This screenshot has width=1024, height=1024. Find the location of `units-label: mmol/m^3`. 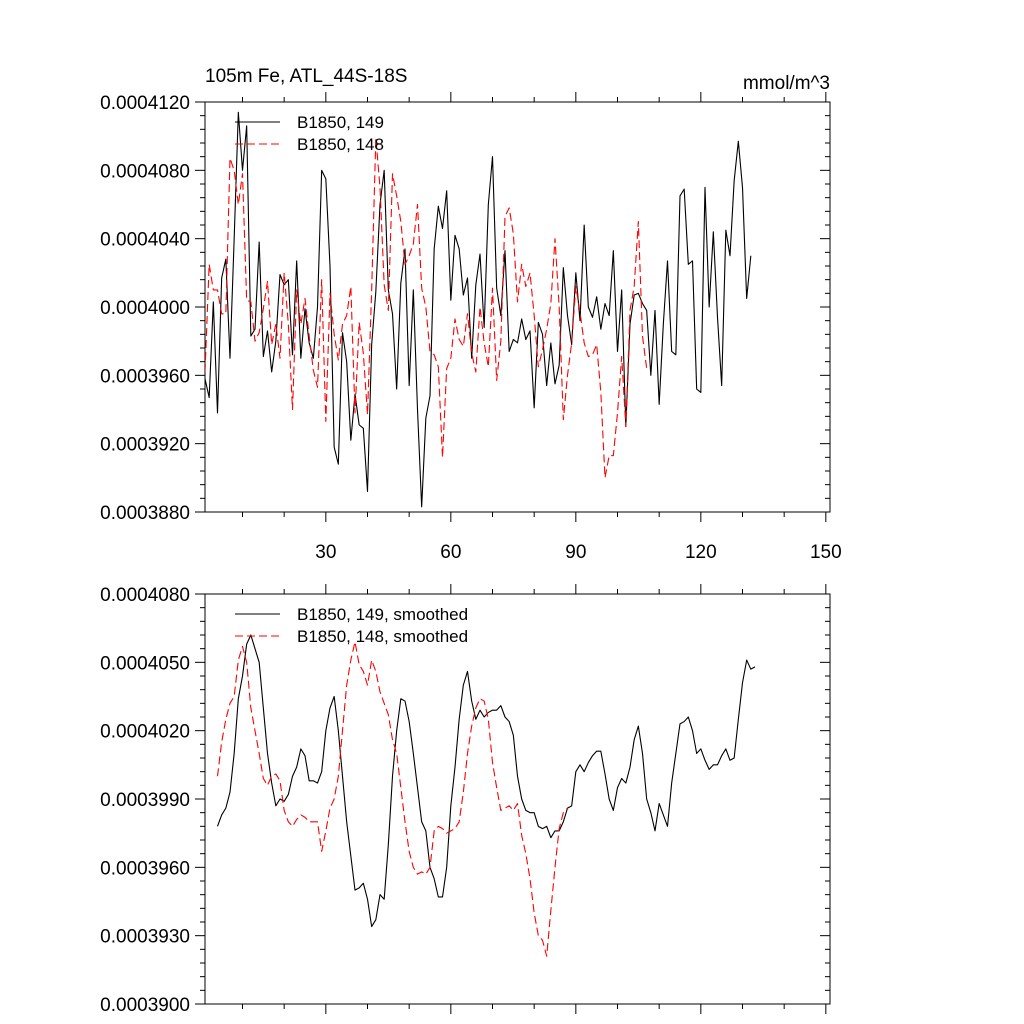

units-label: mmol/m^3 is located at coordinates (786, 83).